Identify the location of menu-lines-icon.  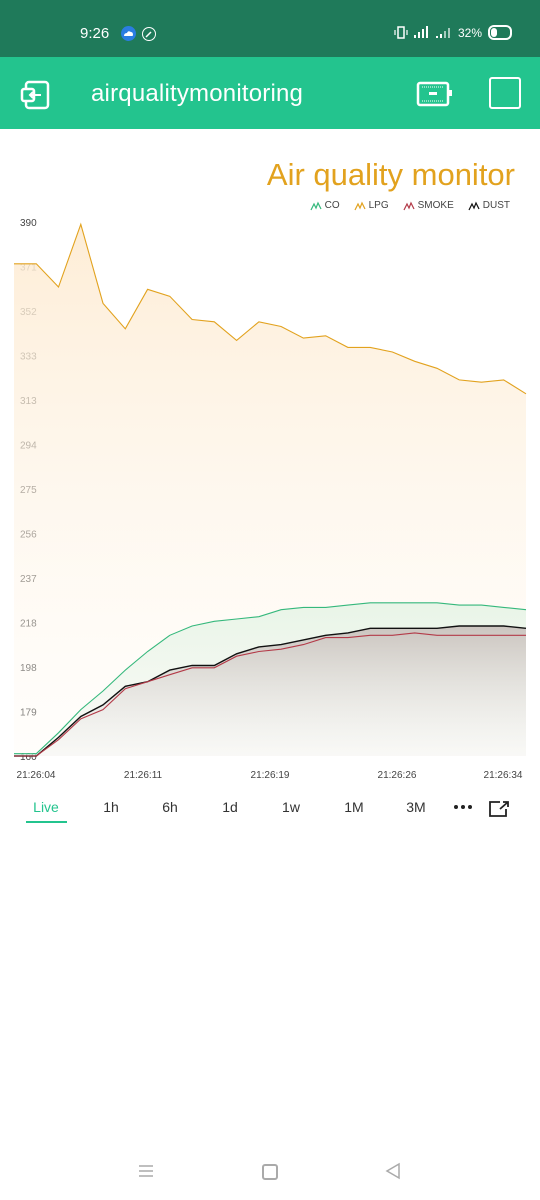
(146, 1171).